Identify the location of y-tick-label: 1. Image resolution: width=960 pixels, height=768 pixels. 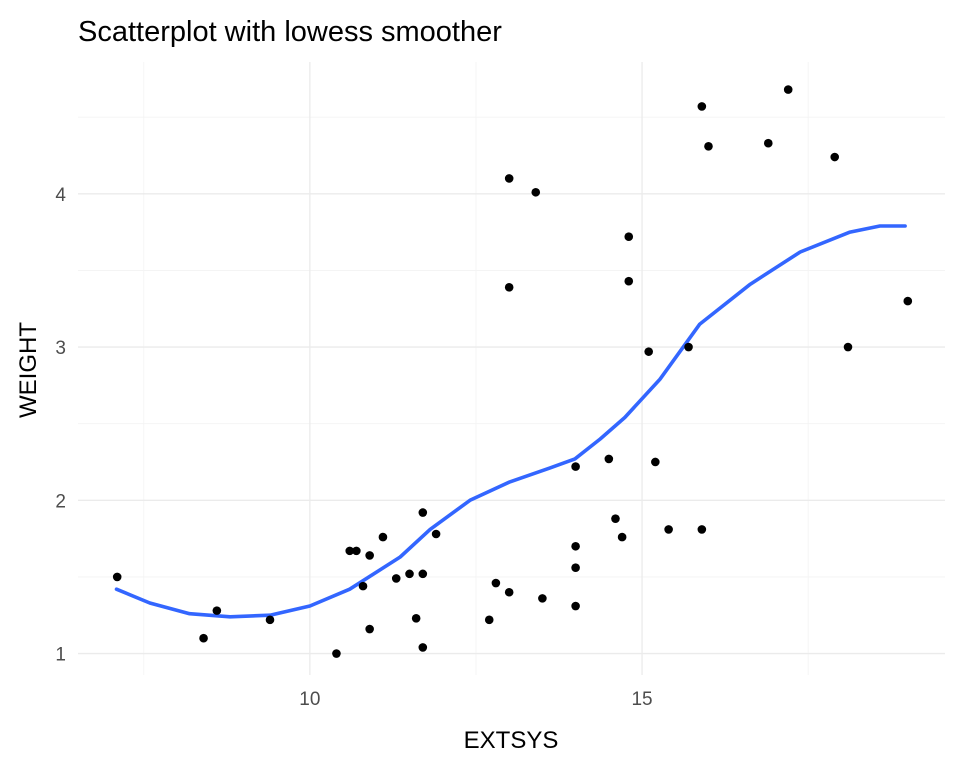
(60, 655).